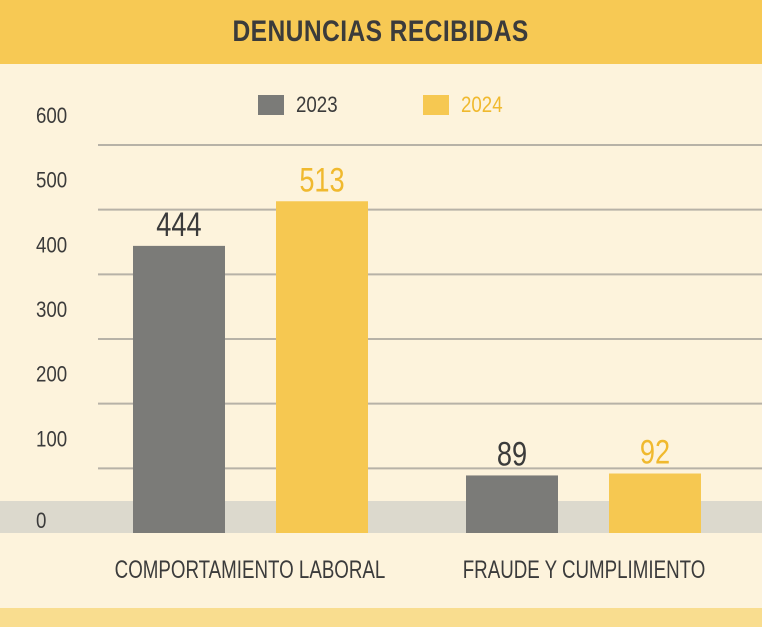  What do you see at coordinates (250, 569) in the screenshot?
I see `category-label-0: COMPORTAMIENTO LABORAL` at bounding box center [250, 569].